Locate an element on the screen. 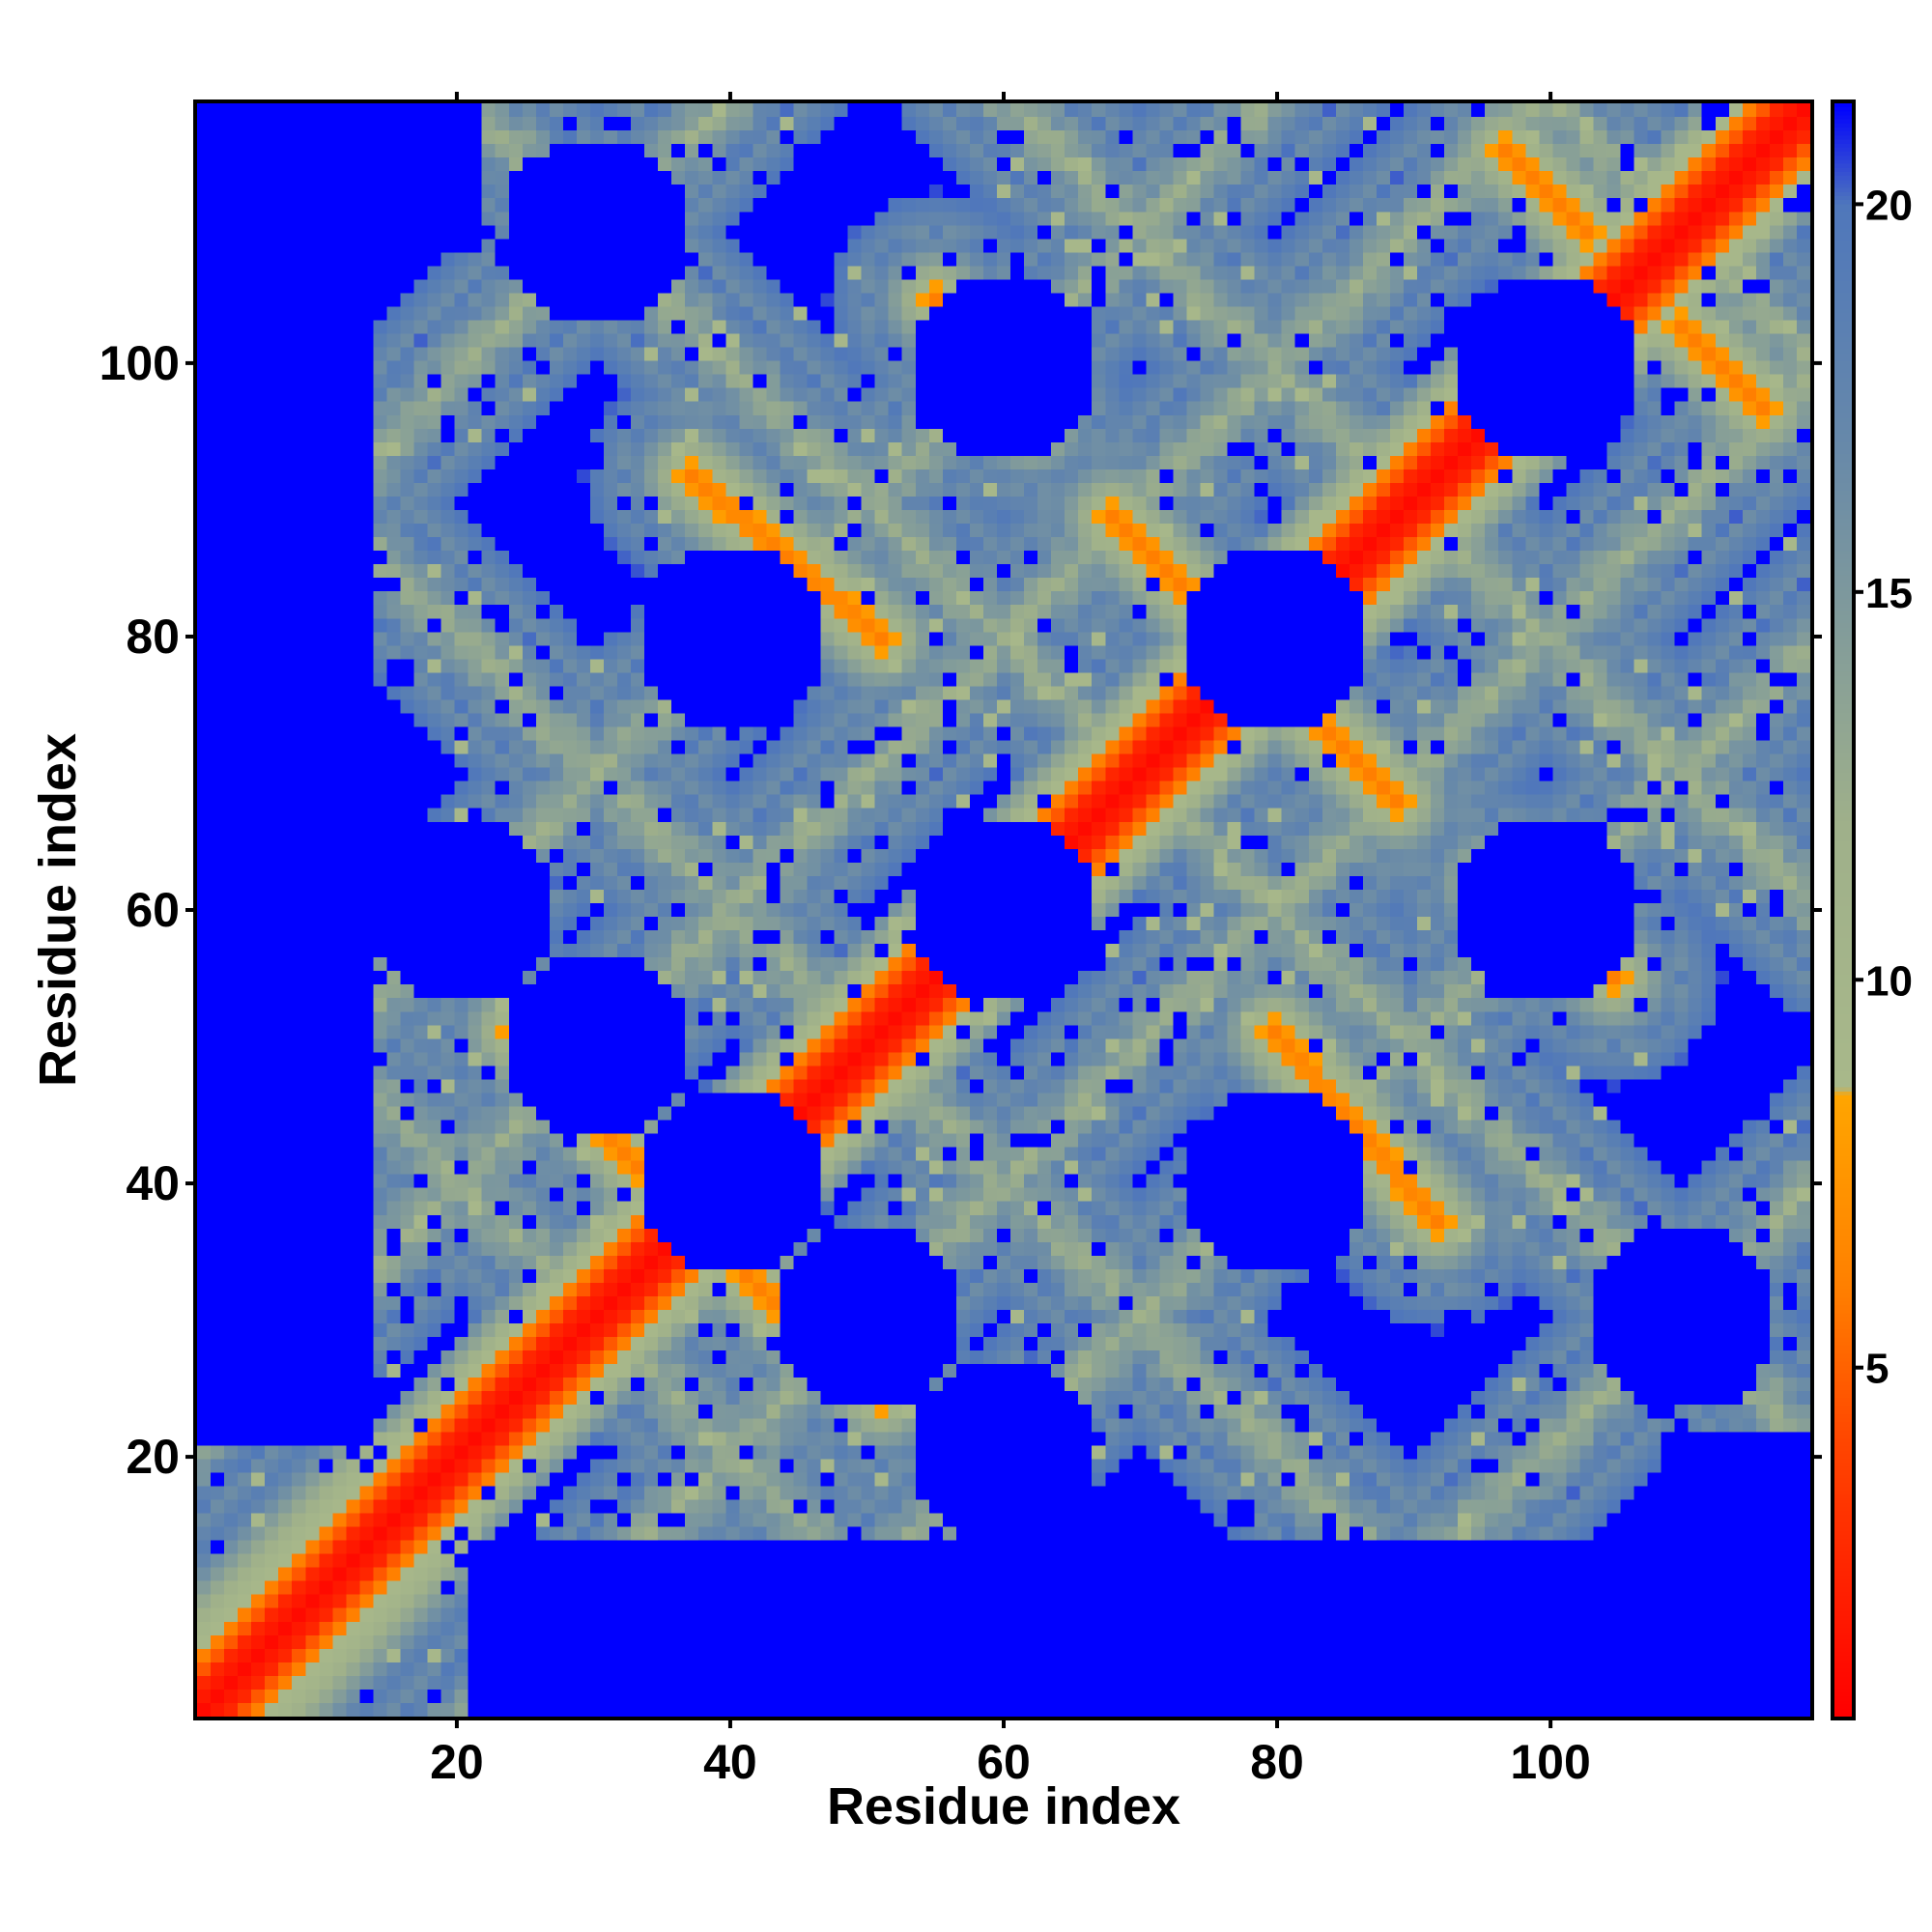 The image size is (1932, 1932). x-axis-label: Residue index is located at coordinates (1003, 1806).